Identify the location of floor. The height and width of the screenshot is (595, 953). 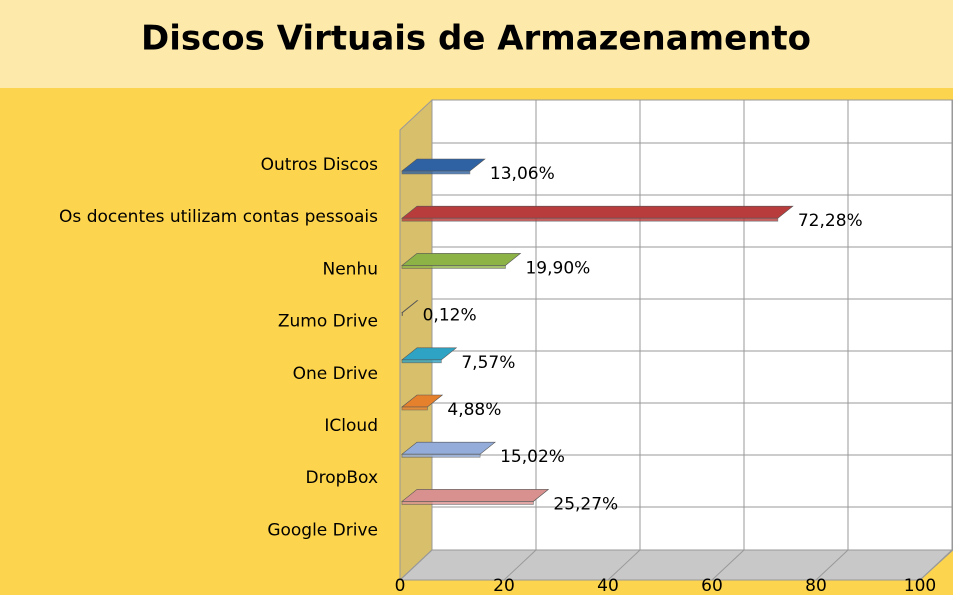
(675, 565).